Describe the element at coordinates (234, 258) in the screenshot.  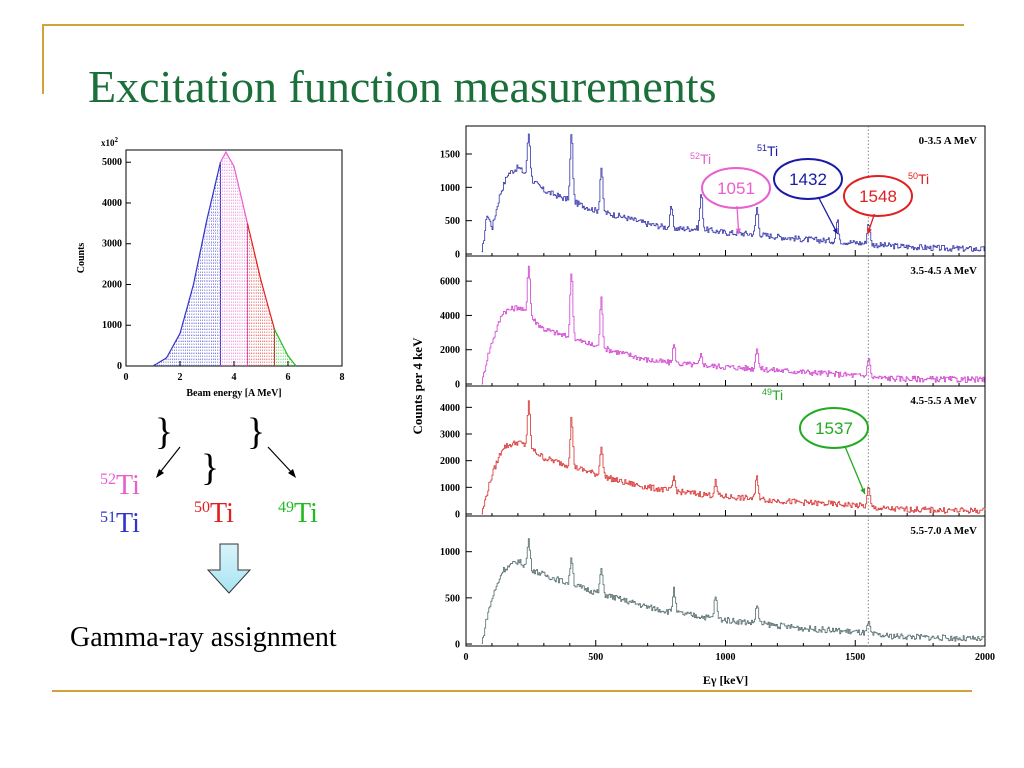
I see `hist-frame` at that location.